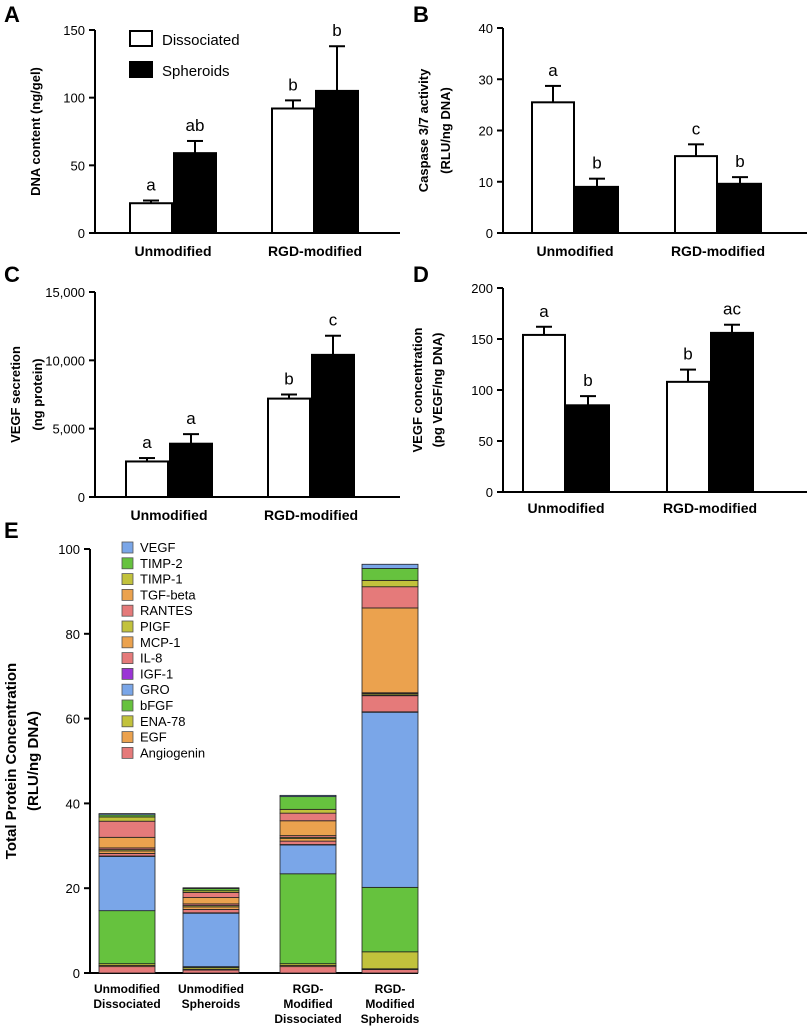 The height and width of the screenshot is (1027, 807). I want to click on panel-e-legend-label: TGF-beta, so click(168, 594).